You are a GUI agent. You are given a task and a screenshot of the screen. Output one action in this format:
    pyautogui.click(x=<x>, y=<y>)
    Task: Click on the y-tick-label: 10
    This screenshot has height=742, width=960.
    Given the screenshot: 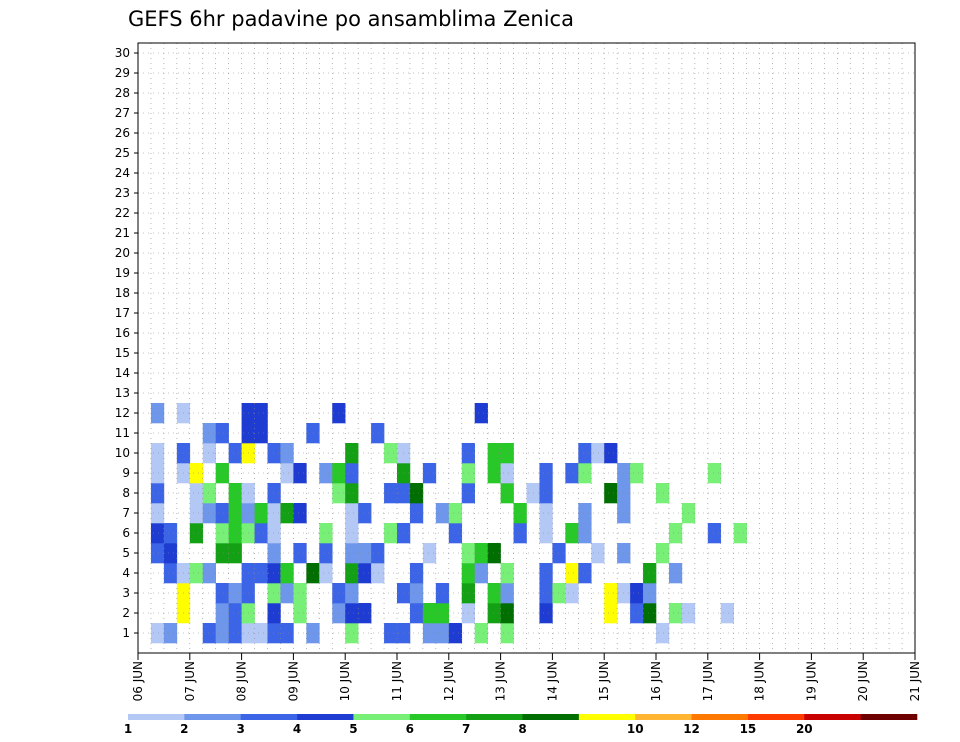 What is the action you would take?
    pyautogui.click(x=122, y=453)
    